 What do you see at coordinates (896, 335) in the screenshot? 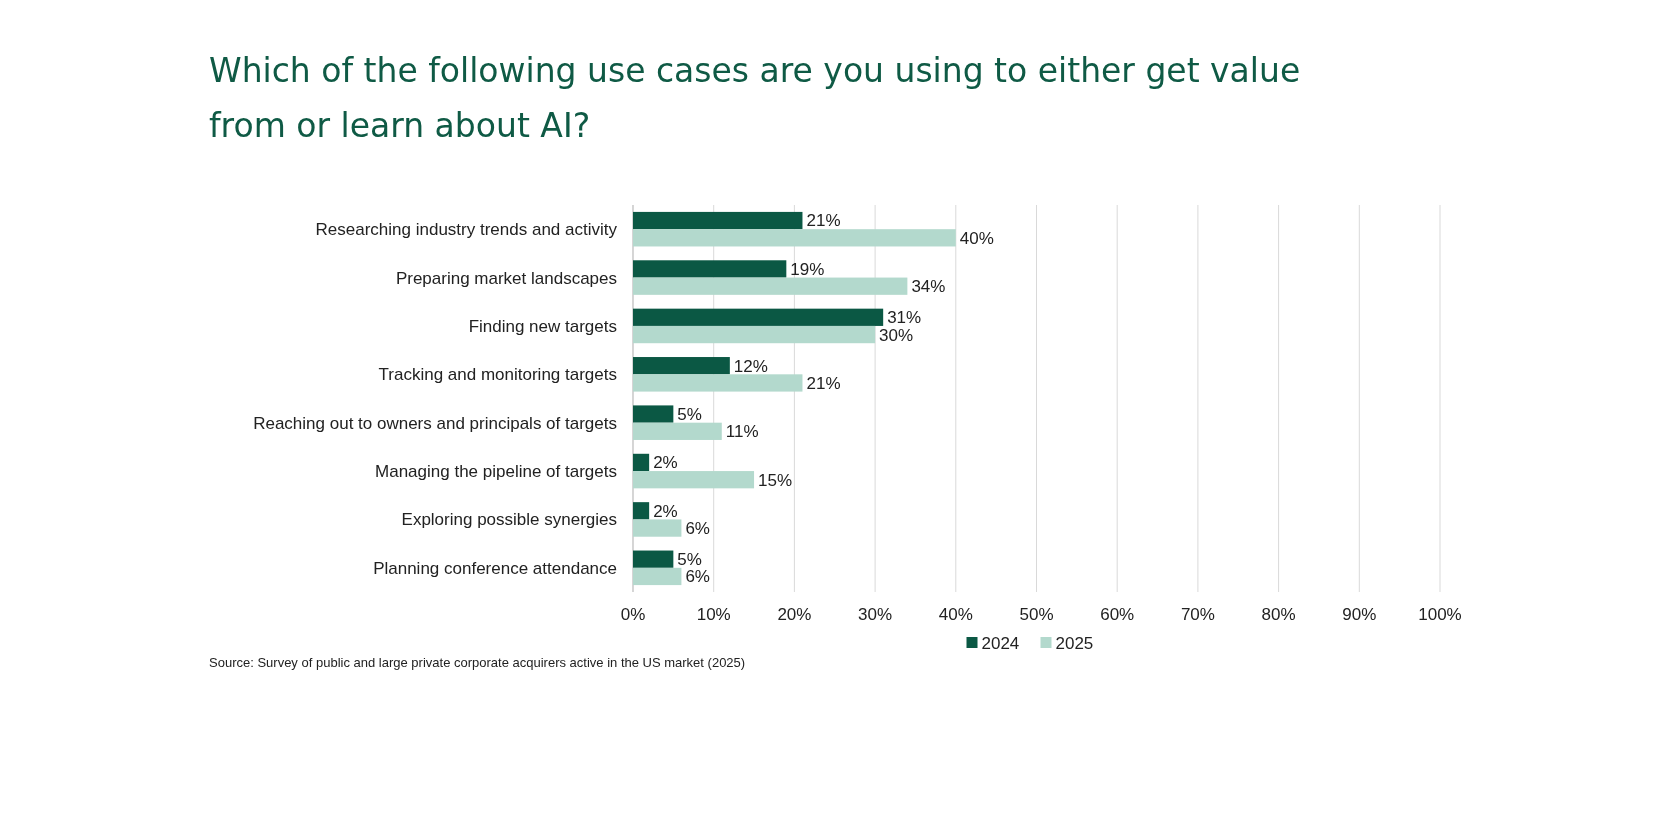
I see `data-label: 30%` at bounding box center [896, 335].